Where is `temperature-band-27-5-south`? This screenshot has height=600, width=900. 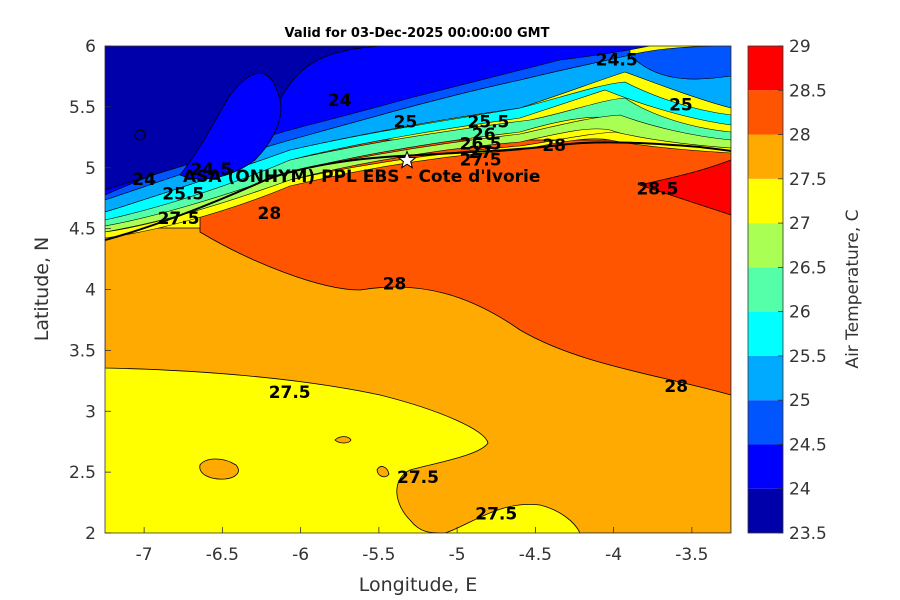 temperature-band-27-5-south is located at coordinates (219, 469).